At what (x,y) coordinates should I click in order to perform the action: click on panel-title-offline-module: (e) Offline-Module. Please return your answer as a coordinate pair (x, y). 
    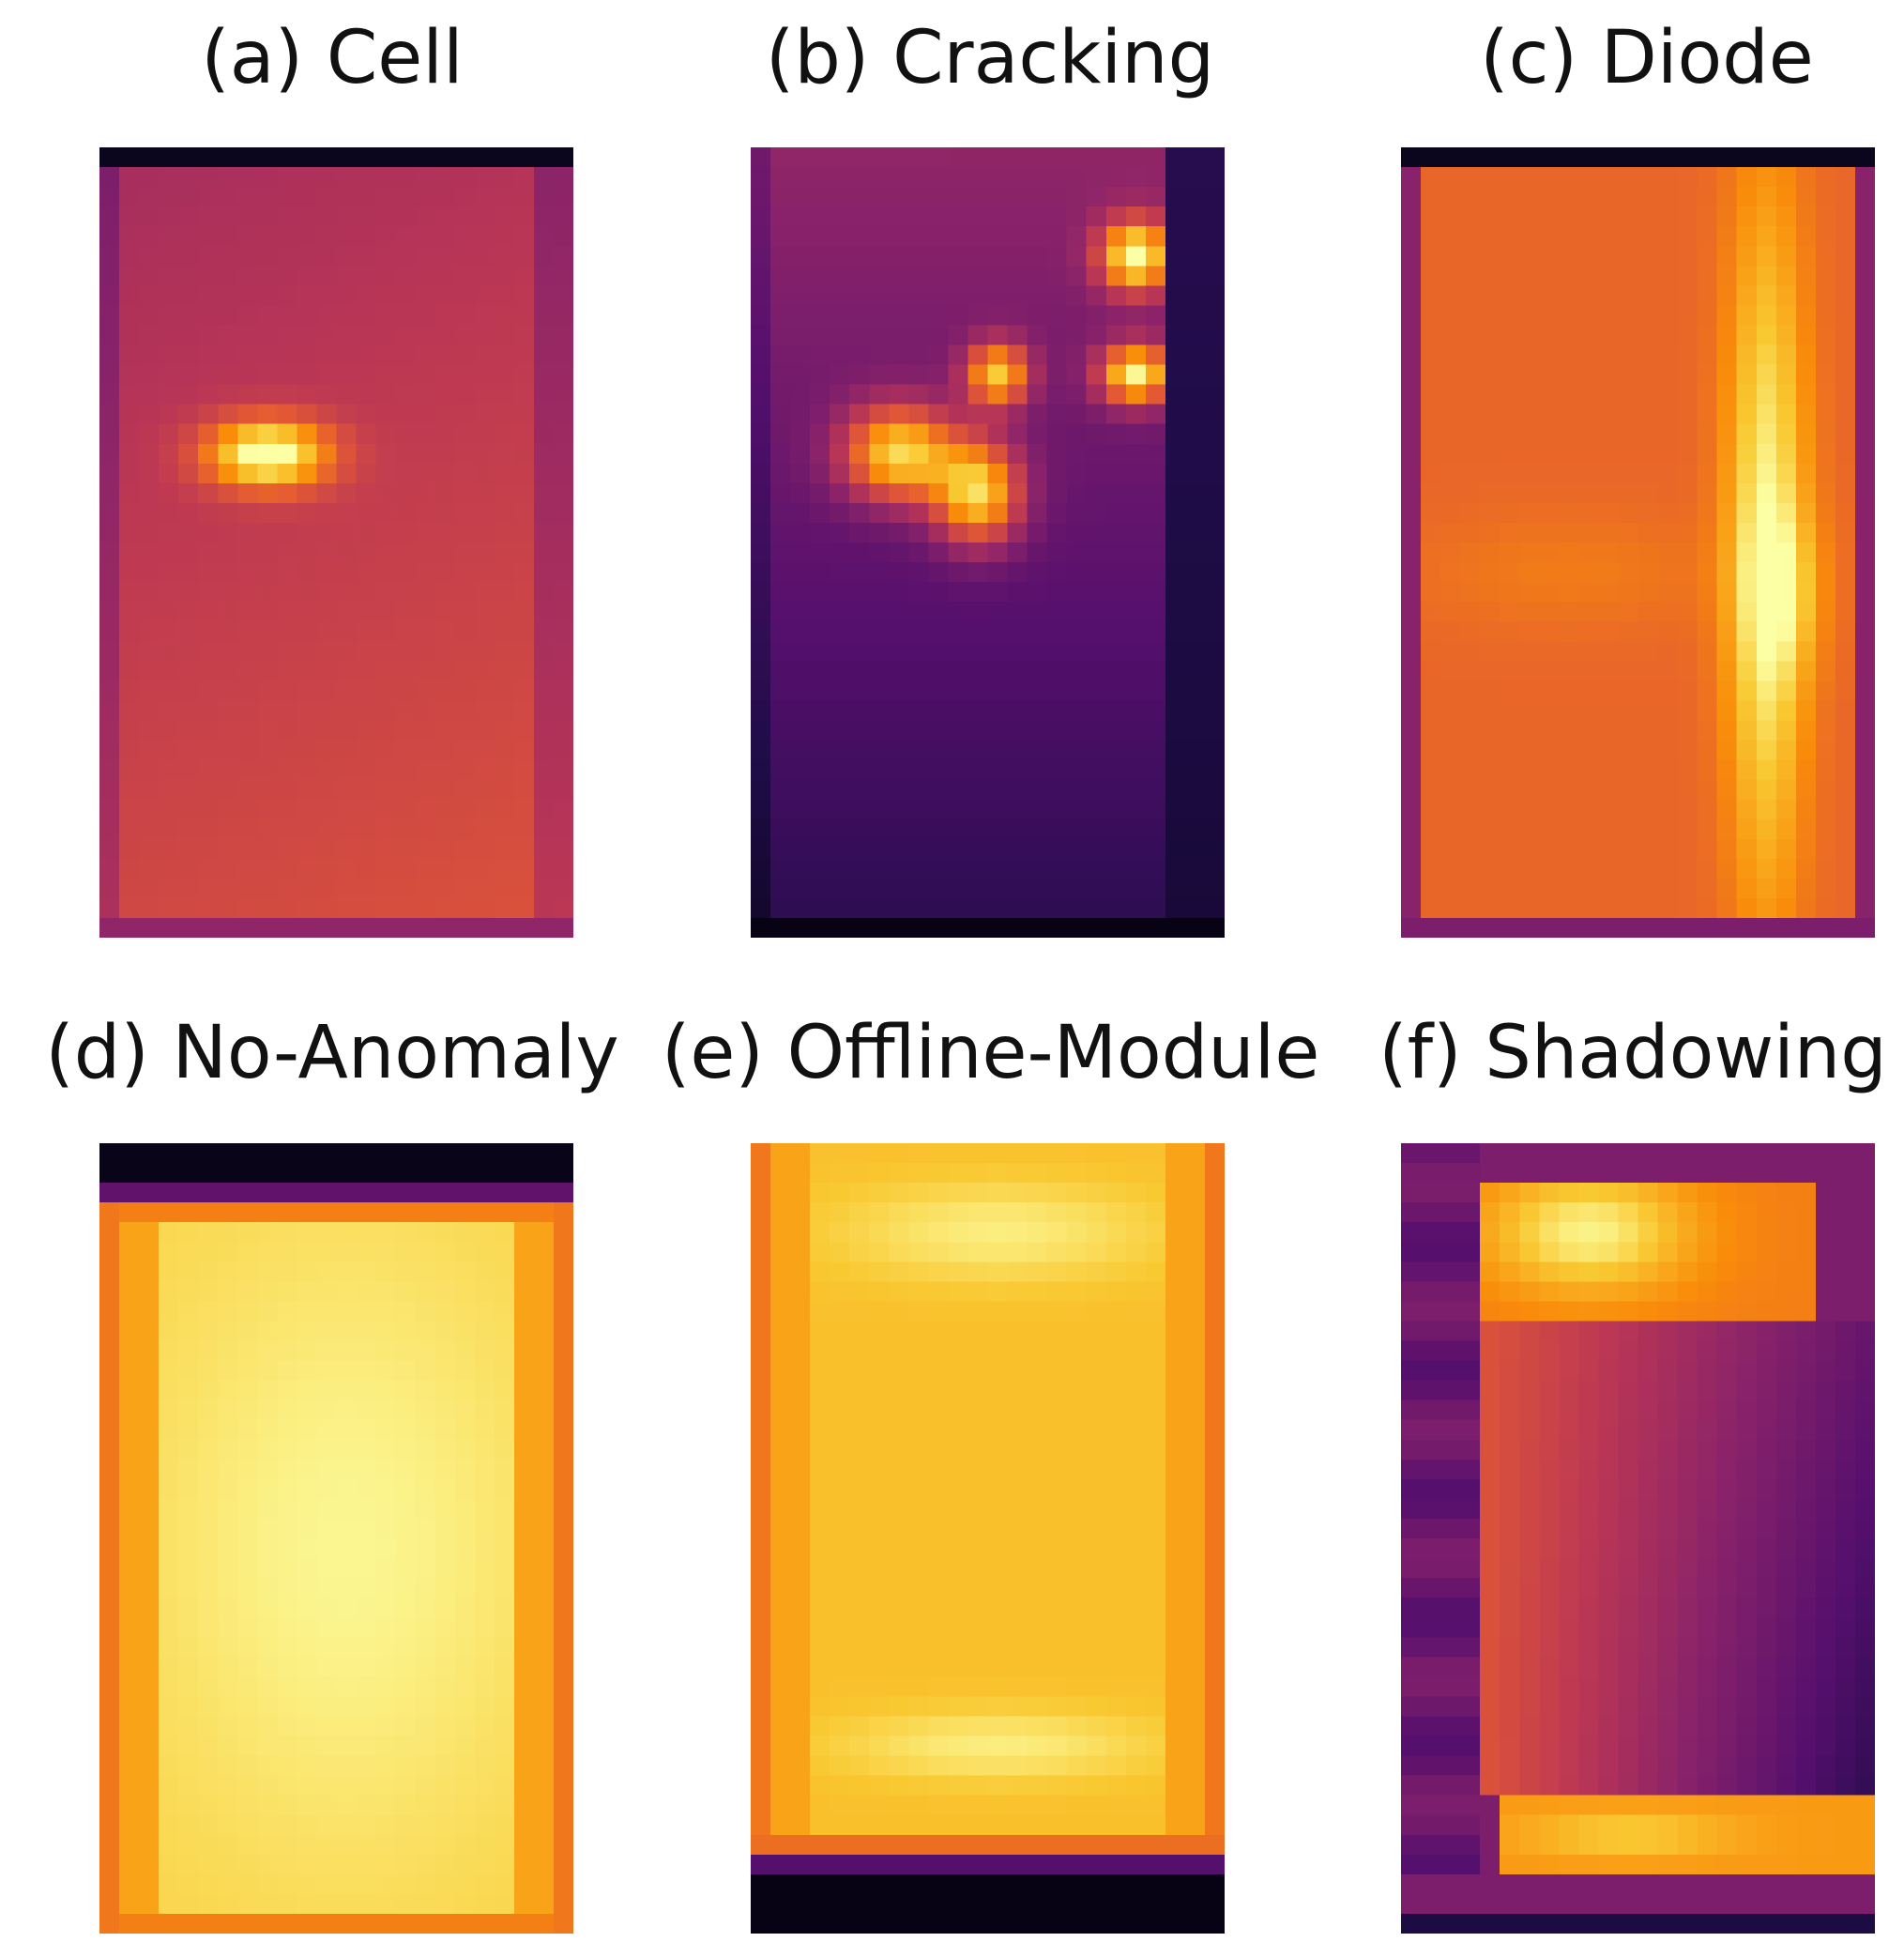
    Looking at the image, I should click on (991, 1053).